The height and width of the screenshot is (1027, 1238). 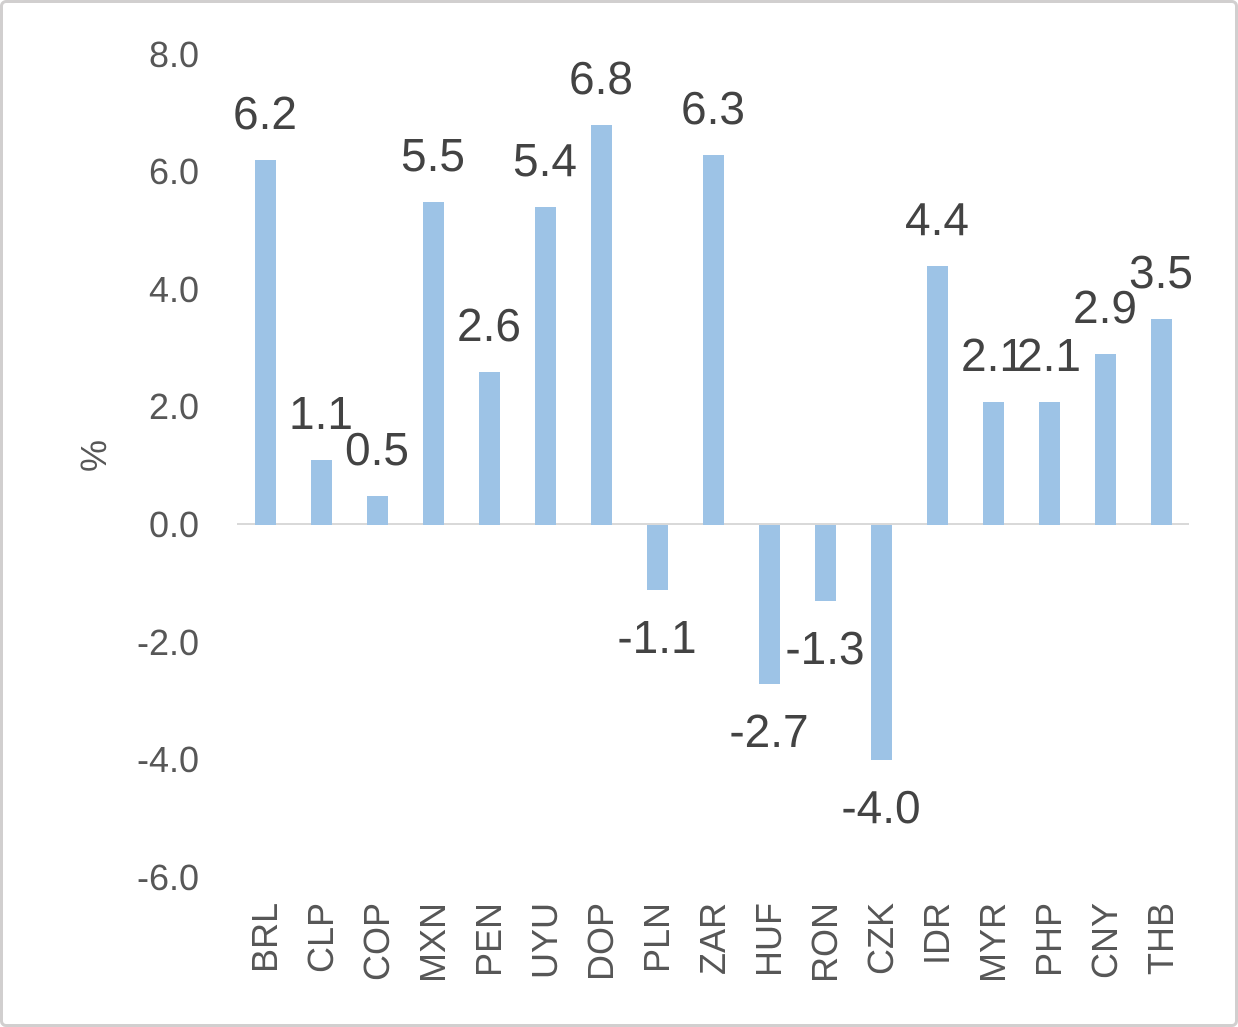 What do you see at coordinates (1161, 422) in the screenshot?
I see `bar-THB` at bounding box center [1161, 422].